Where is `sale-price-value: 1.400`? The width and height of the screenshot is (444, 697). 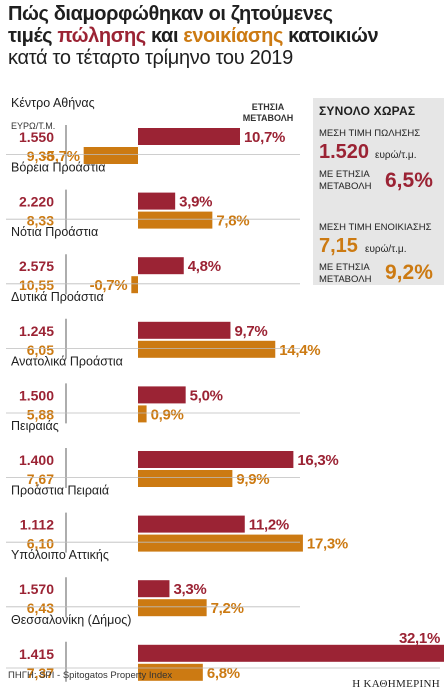 sale-price-value: 1.400 is located at coordinates (36, 460).